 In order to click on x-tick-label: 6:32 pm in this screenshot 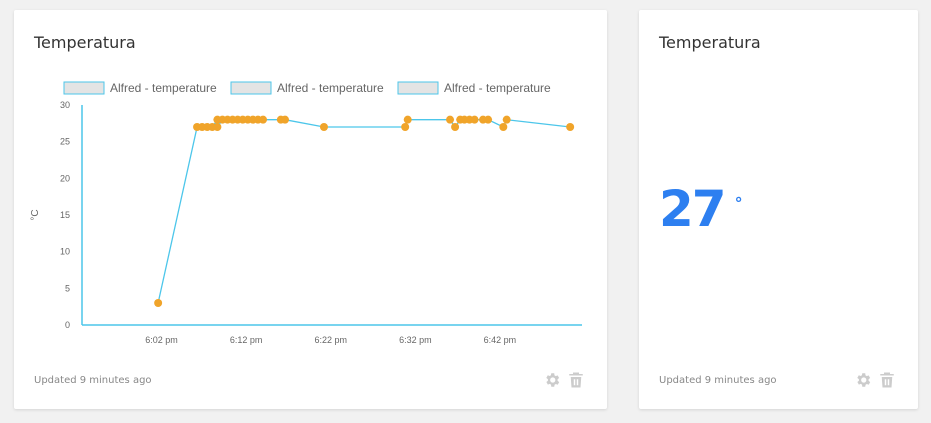, I will do `click(415, 340)`.